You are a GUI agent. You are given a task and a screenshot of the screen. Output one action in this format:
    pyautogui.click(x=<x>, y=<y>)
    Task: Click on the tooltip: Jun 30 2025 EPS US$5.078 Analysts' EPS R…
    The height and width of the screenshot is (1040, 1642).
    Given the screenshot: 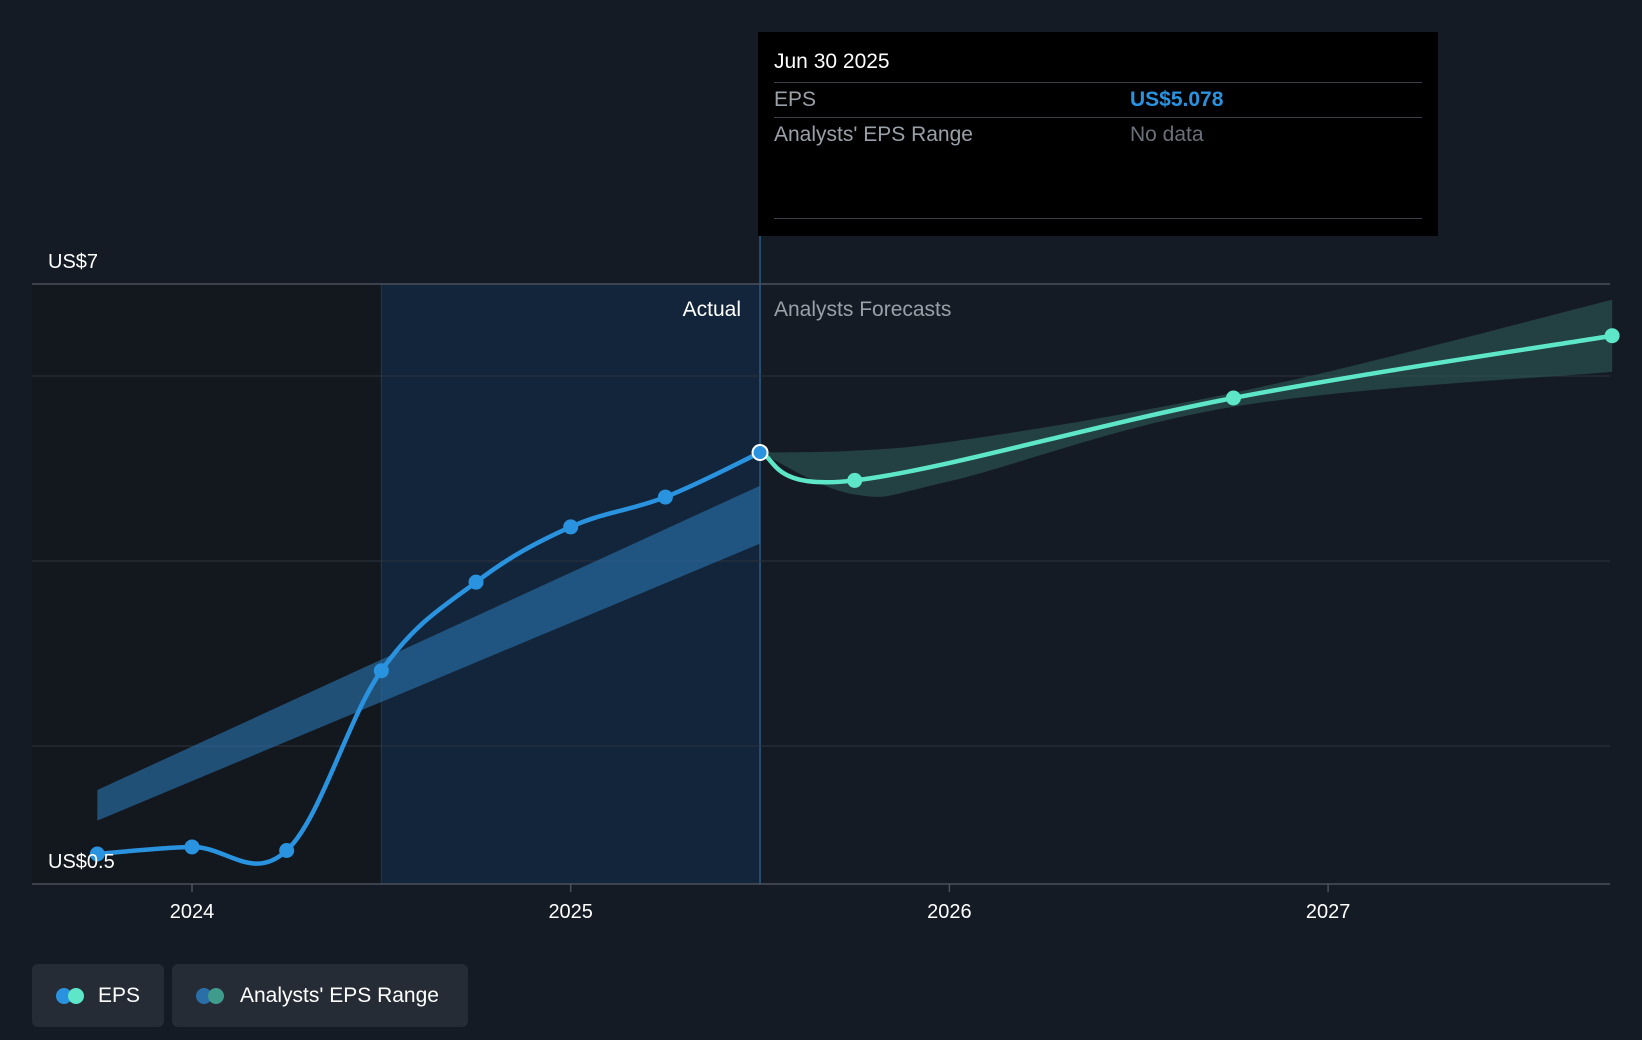 What is the action you would take?
    pyautogui.click(x=1098, y=134)
    